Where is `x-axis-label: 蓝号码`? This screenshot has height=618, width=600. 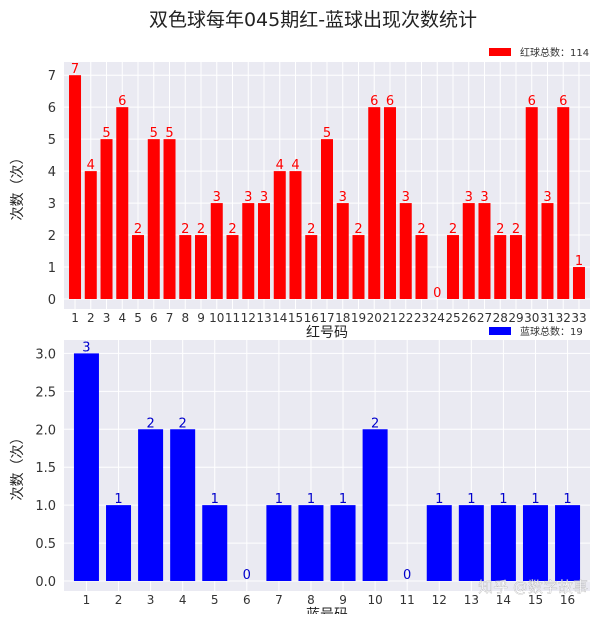 x-axis-label: 蓝号码 is located at coordinates (327, 610).